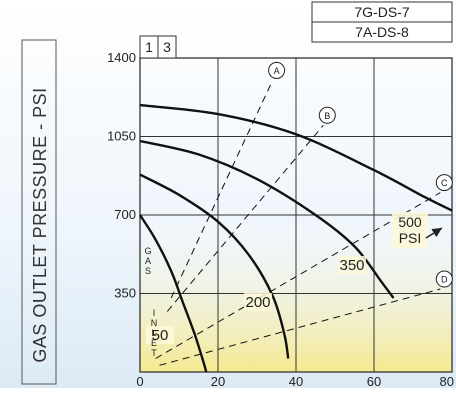 The width and height of the screenshot is (456, 393). I want to click on y-axis-title: GAS OUTLET PRESSURE - PSI, so click(40, 224).